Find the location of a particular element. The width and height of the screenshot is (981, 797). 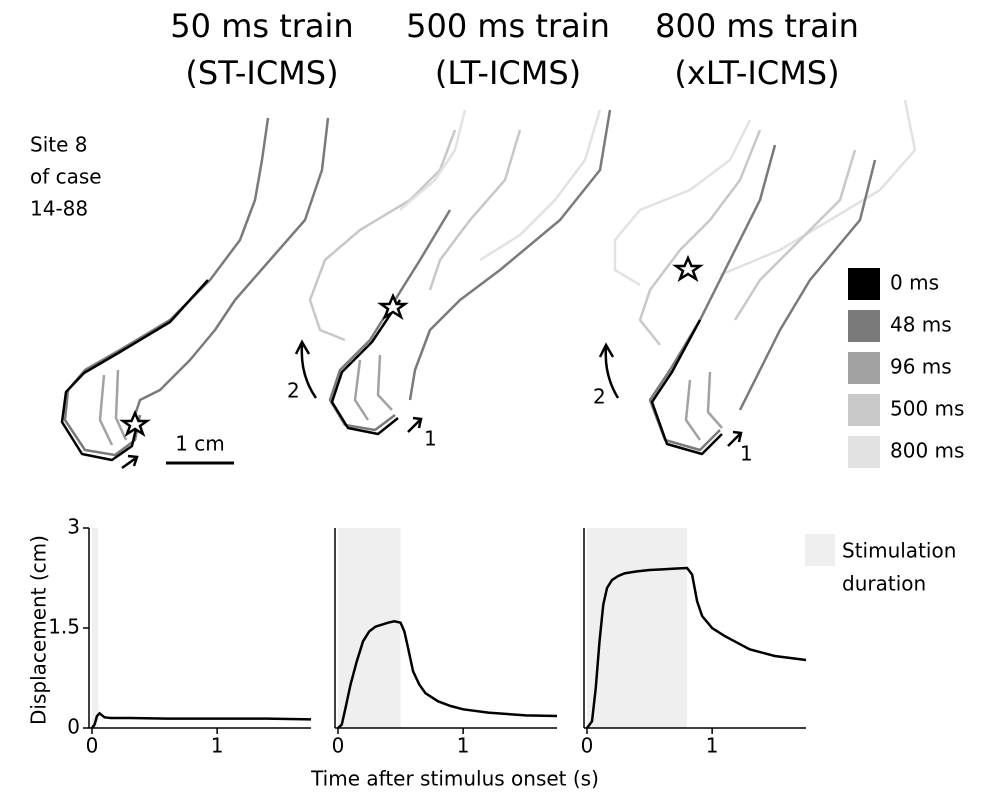

x-axis-label: Time after stimulus onset (s) is located at coordinates (454, 779).